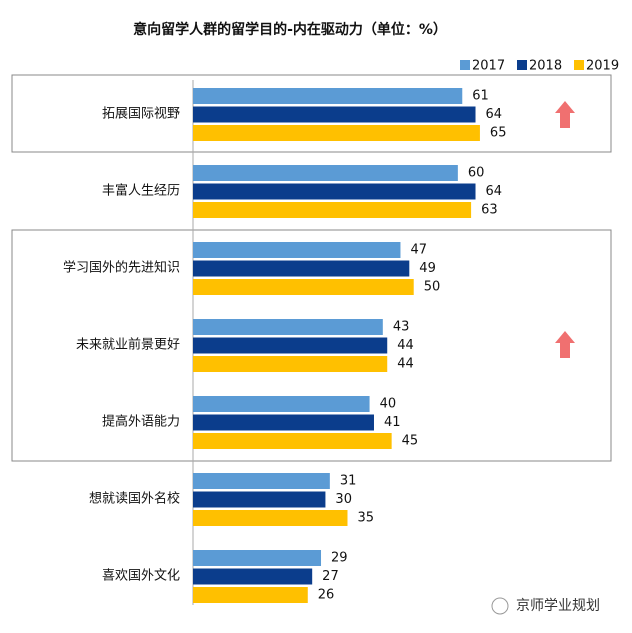 The width and height of the screenshot is (632, 633). What do you see at coordinates (141, 576) in the screenshot?
I see `category-label: 喜欢国外文化` at bounding box center [141, 576].